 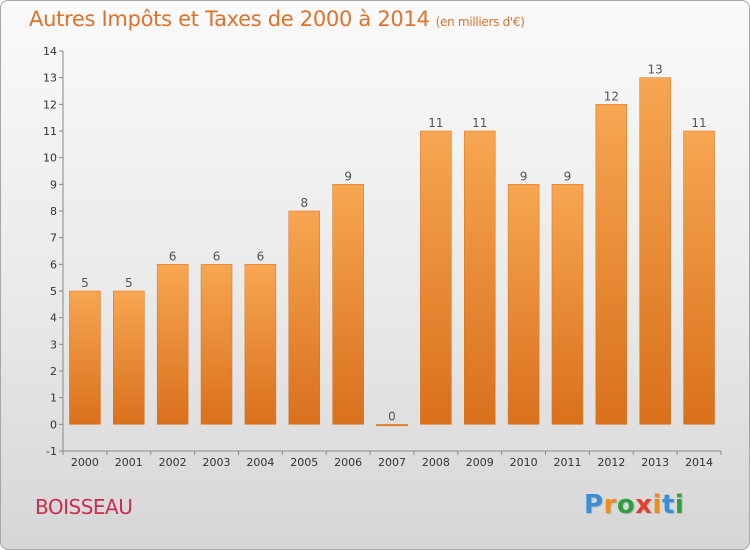 I want to click on logo-letter: x, so click(x=644, y=505).